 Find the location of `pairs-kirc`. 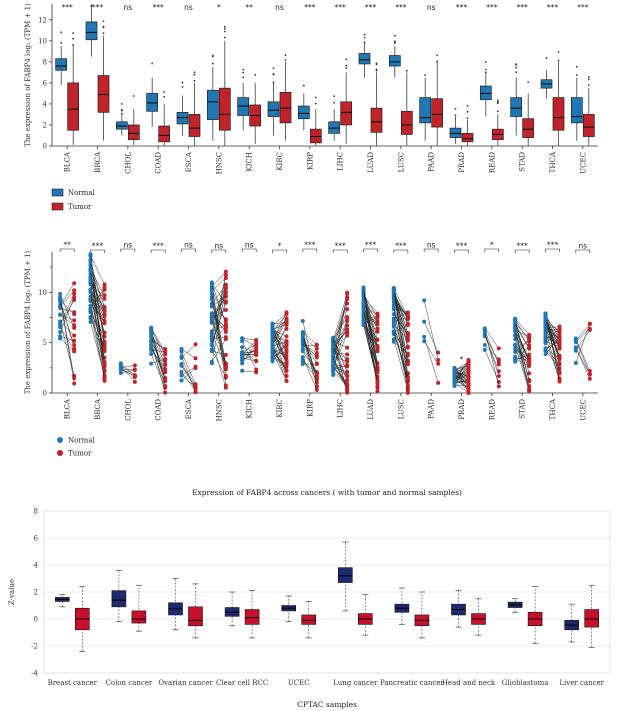

pairs-kirc is located at coordinates (279, 347).